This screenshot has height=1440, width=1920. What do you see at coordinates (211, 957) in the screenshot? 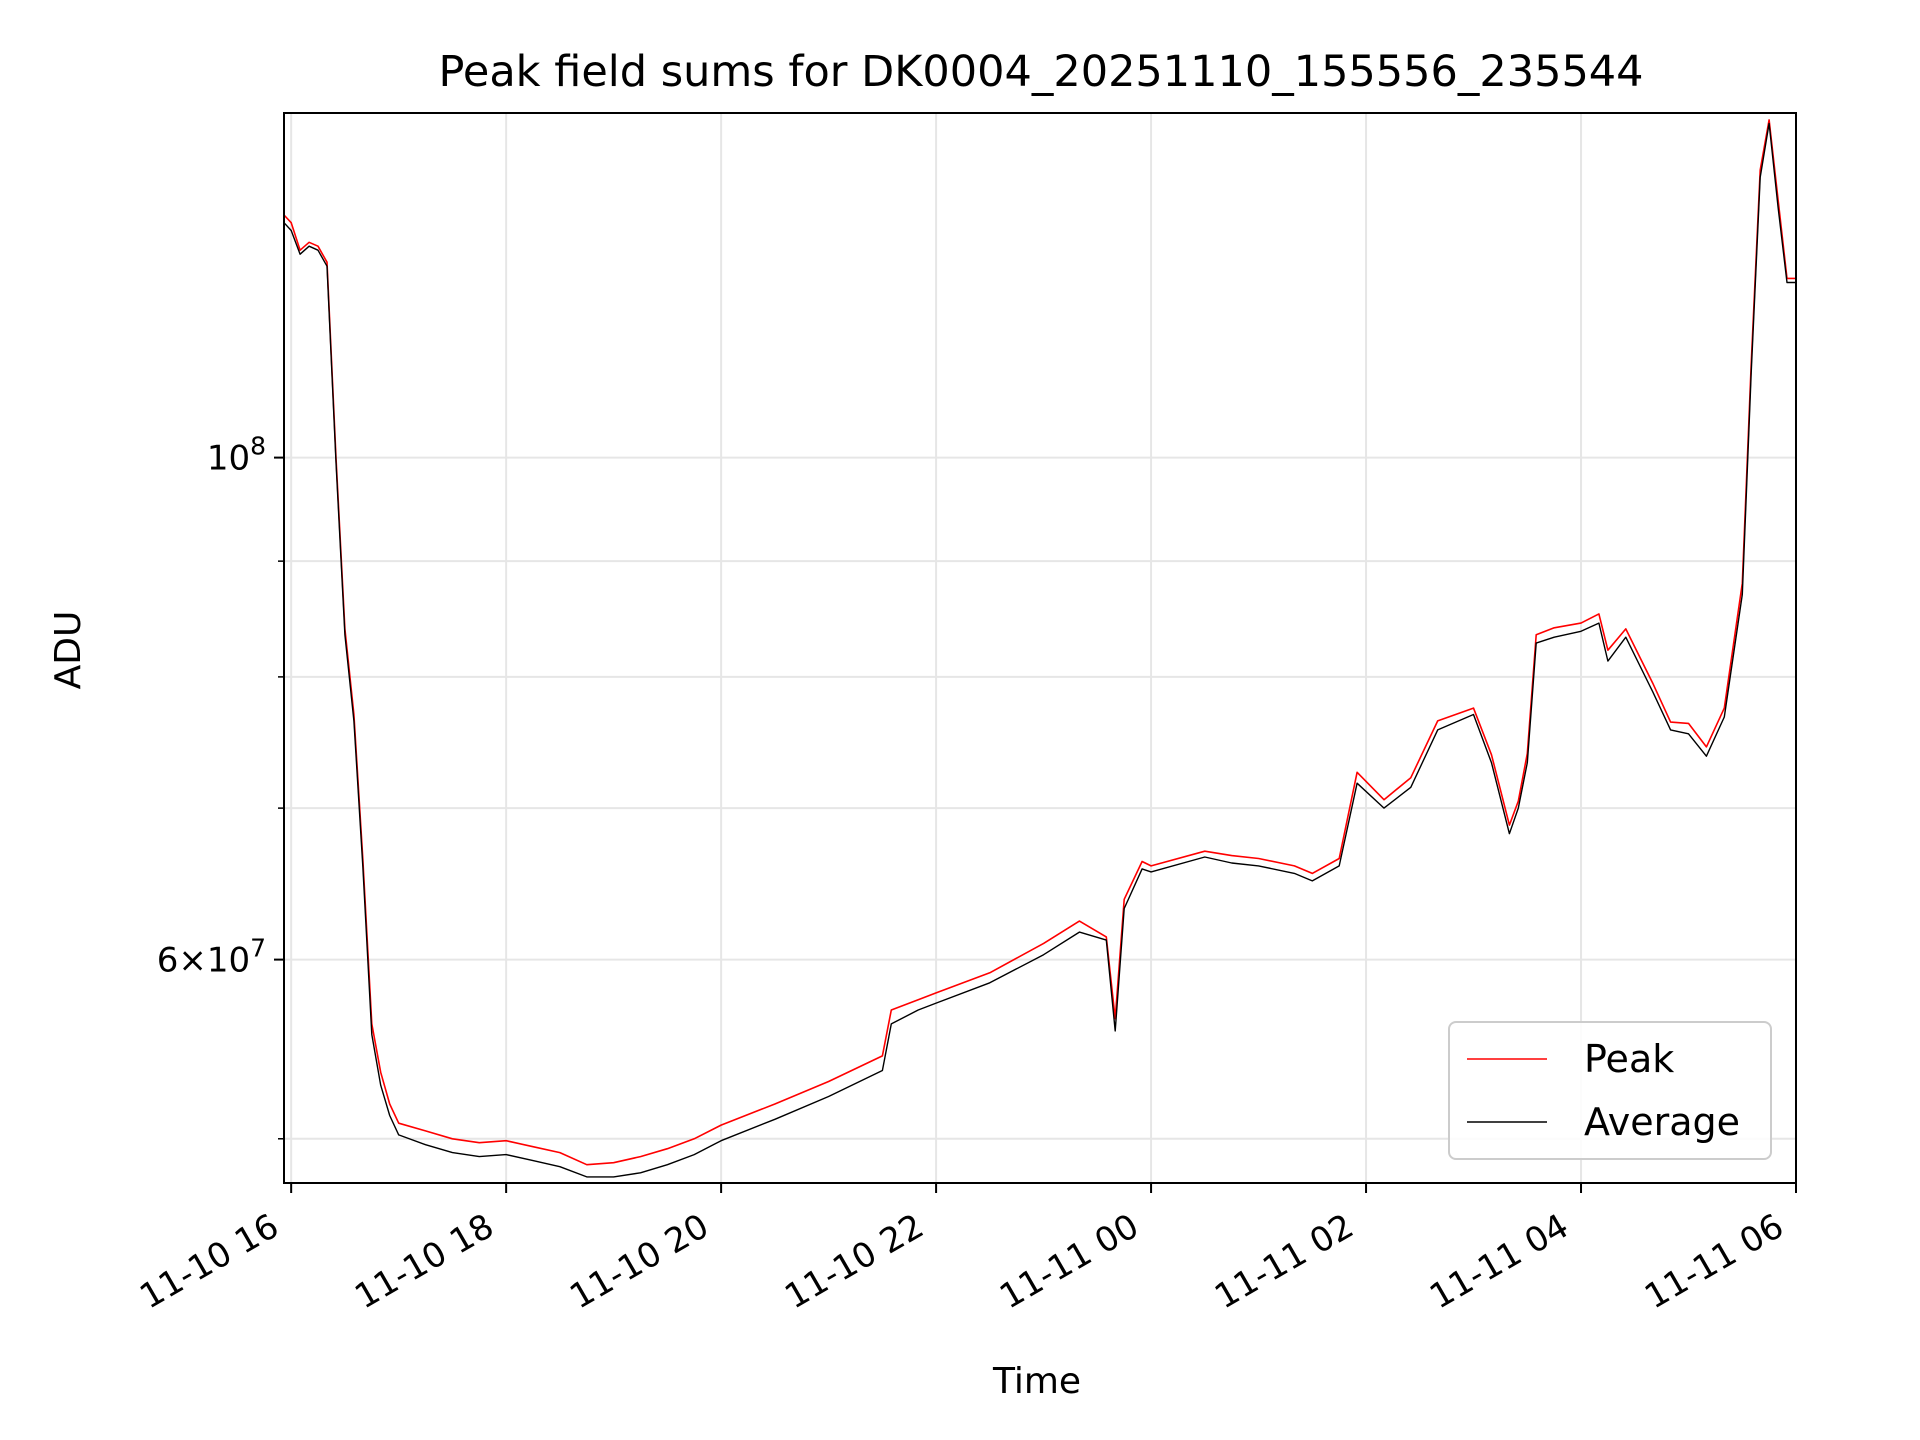
I see `y-tick-label: 6×107` at bounding box center [211, 957].